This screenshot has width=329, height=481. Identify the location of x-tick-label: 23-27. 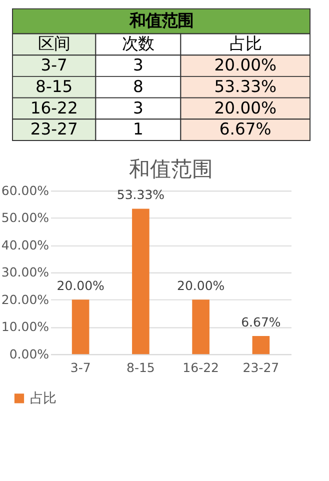
(261, 367).